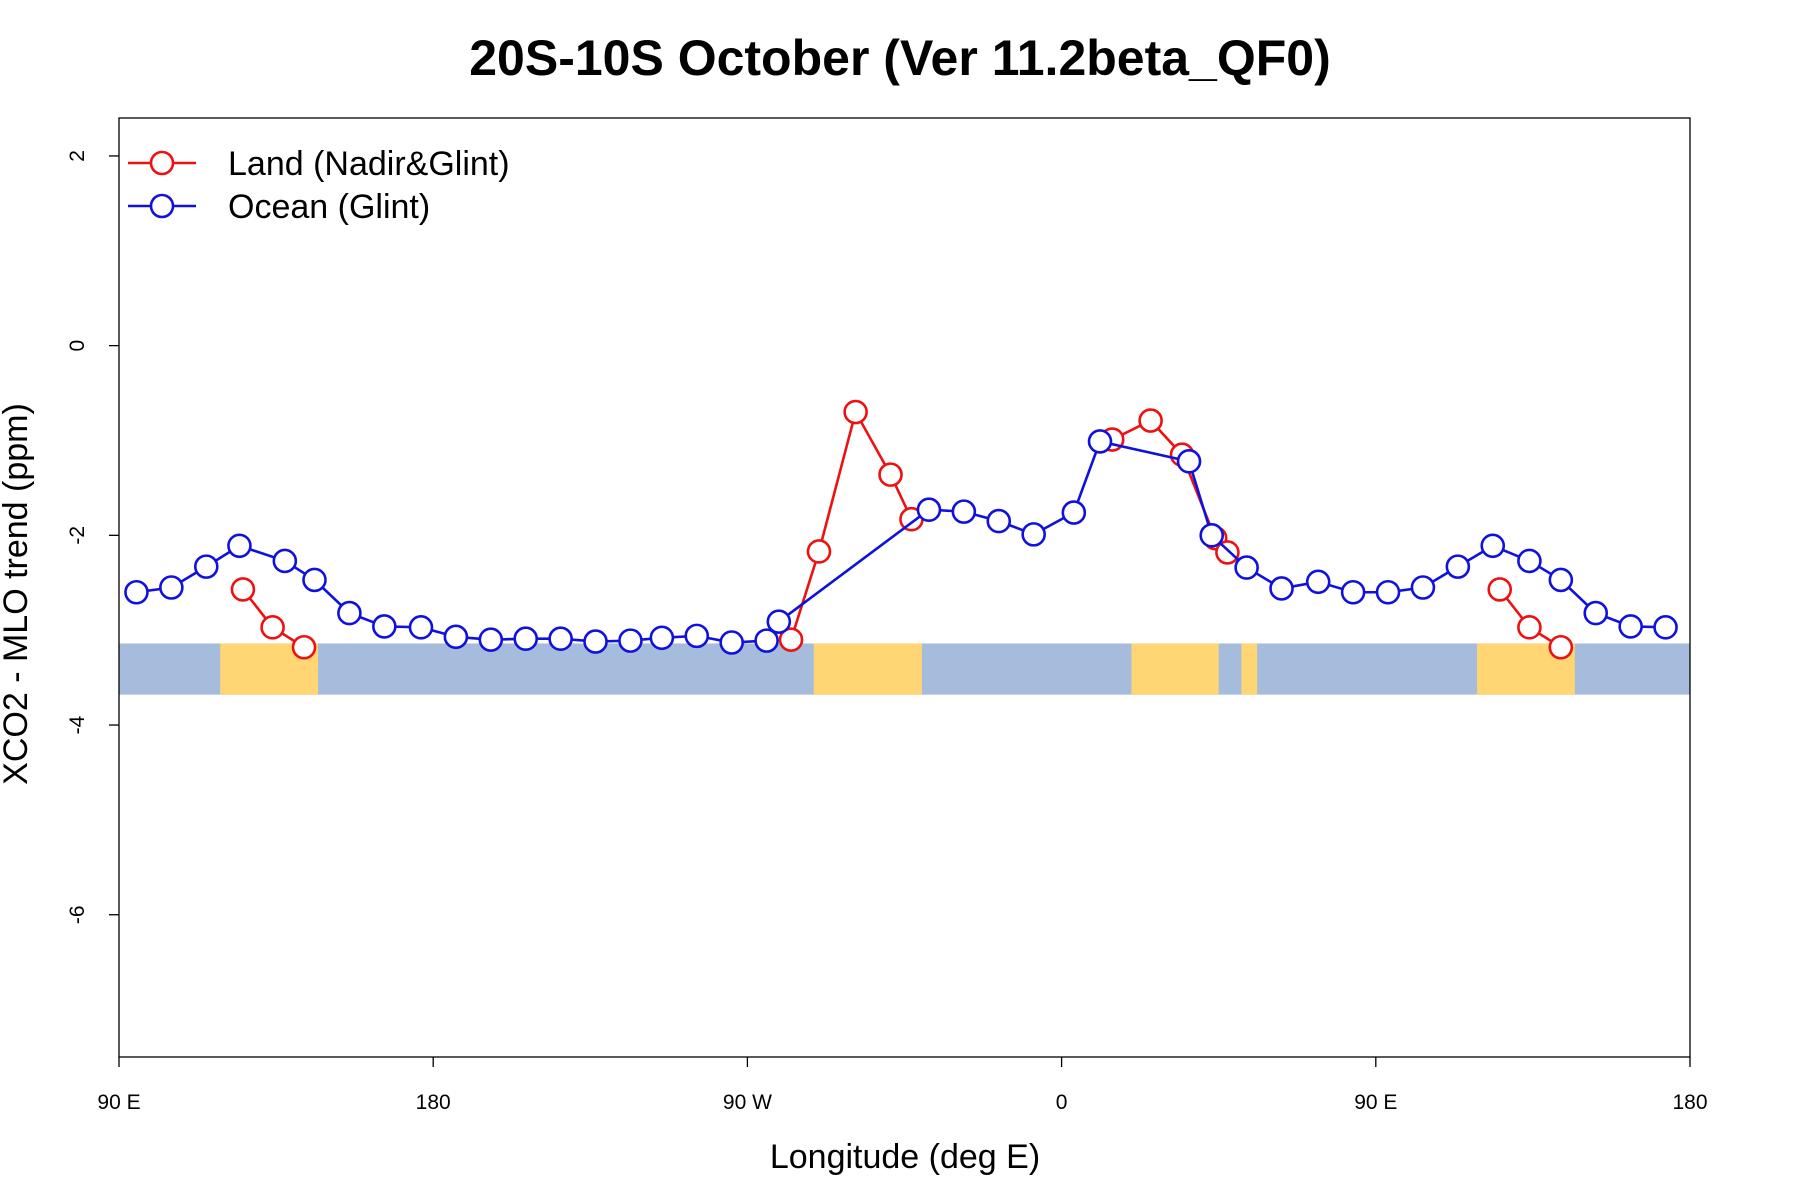  What do you see at coordinates (905, 1157) in the screenshot?
I see `x-axis-label: Longitude (deg E)` at bounding box center [905, 1157].